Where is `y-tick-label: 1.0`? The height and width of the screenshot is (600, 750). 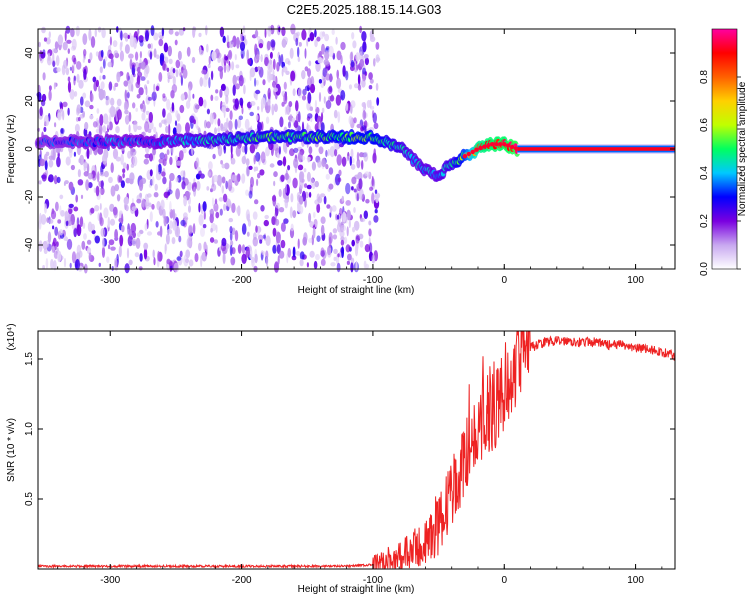 y-tick-label: 1.0 is located at coordinates (29, 429).